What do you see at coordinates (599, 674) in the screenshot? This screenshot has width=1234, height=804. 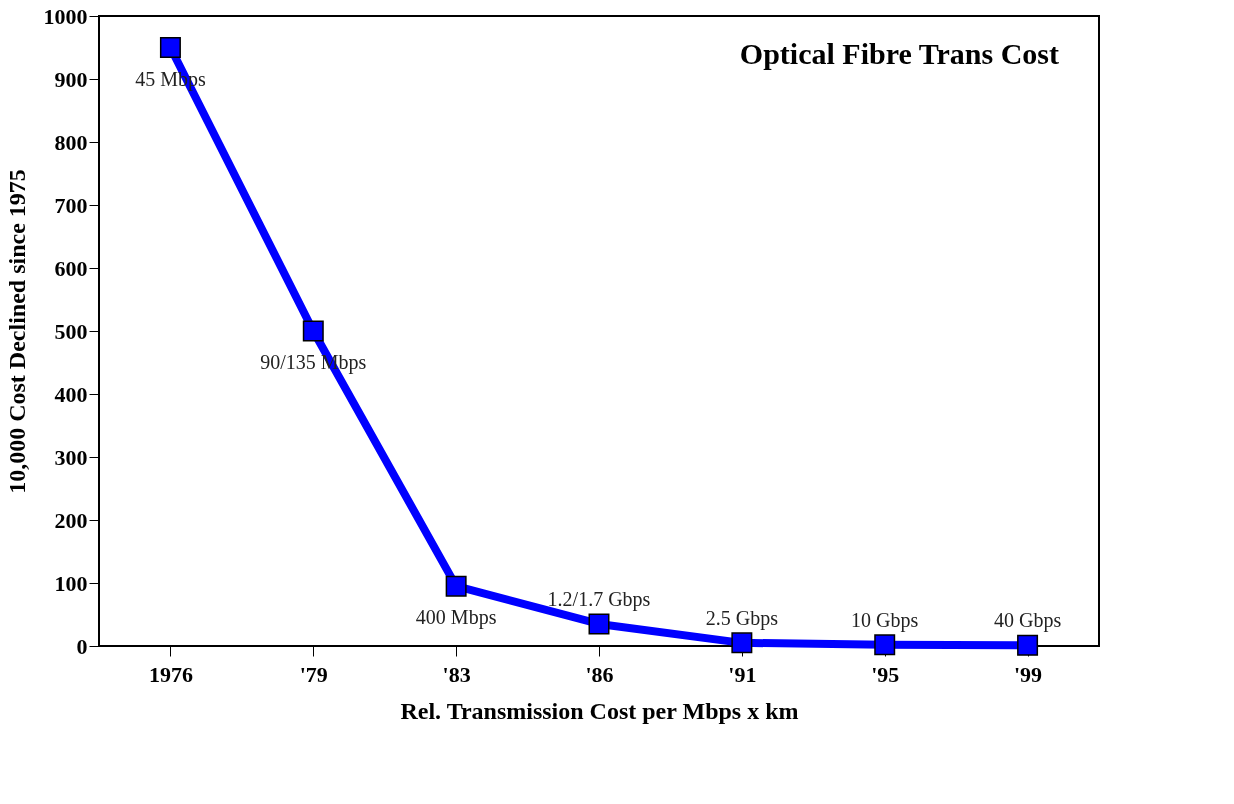 I see `x-tick-label: '86` at bounding box center [599, 674].